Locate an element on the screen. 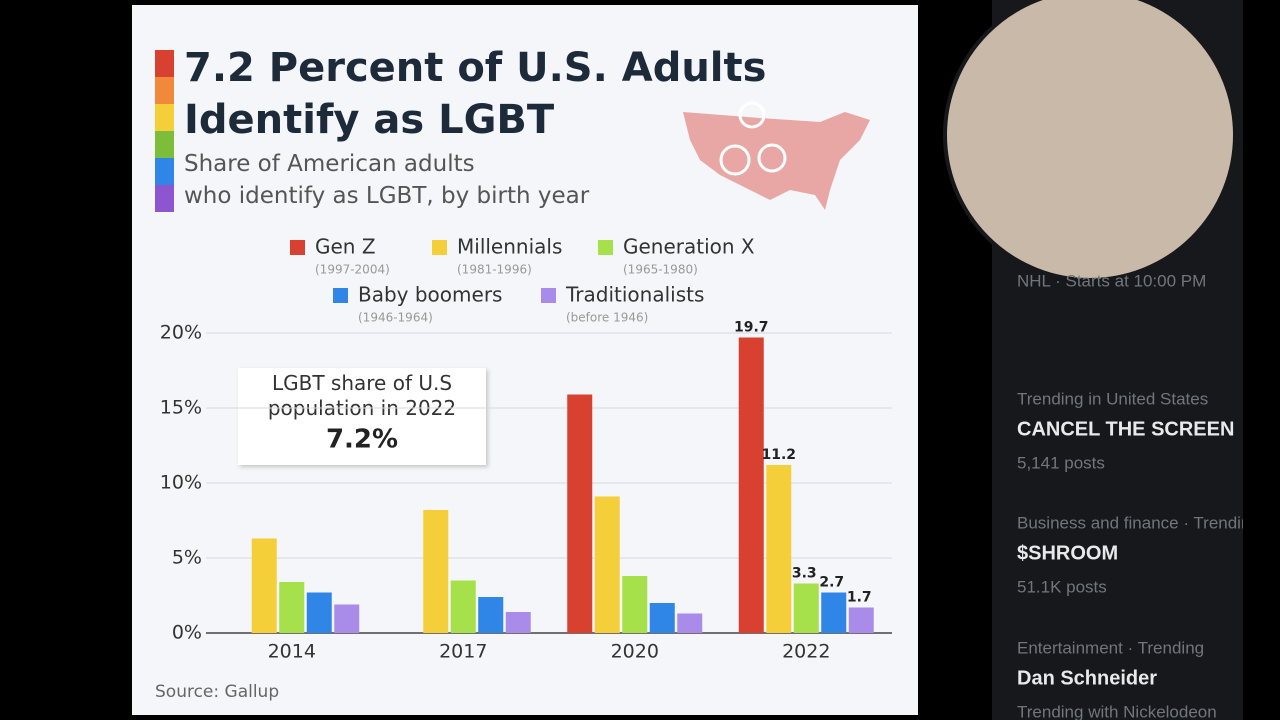  legend-label: Baby boomers is located at coordinates (430, 295).